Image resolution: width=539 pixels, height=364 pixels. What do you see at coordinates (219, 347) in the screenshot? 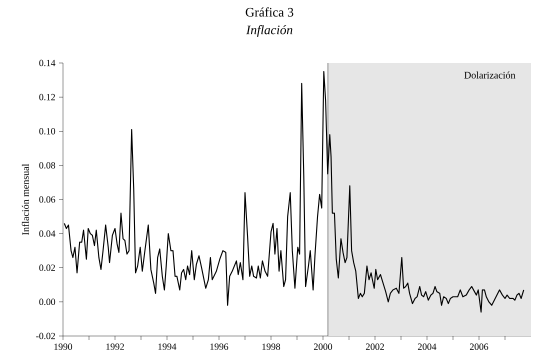
I see `x-tick-label: 1996` at bounding box center [219, 347].